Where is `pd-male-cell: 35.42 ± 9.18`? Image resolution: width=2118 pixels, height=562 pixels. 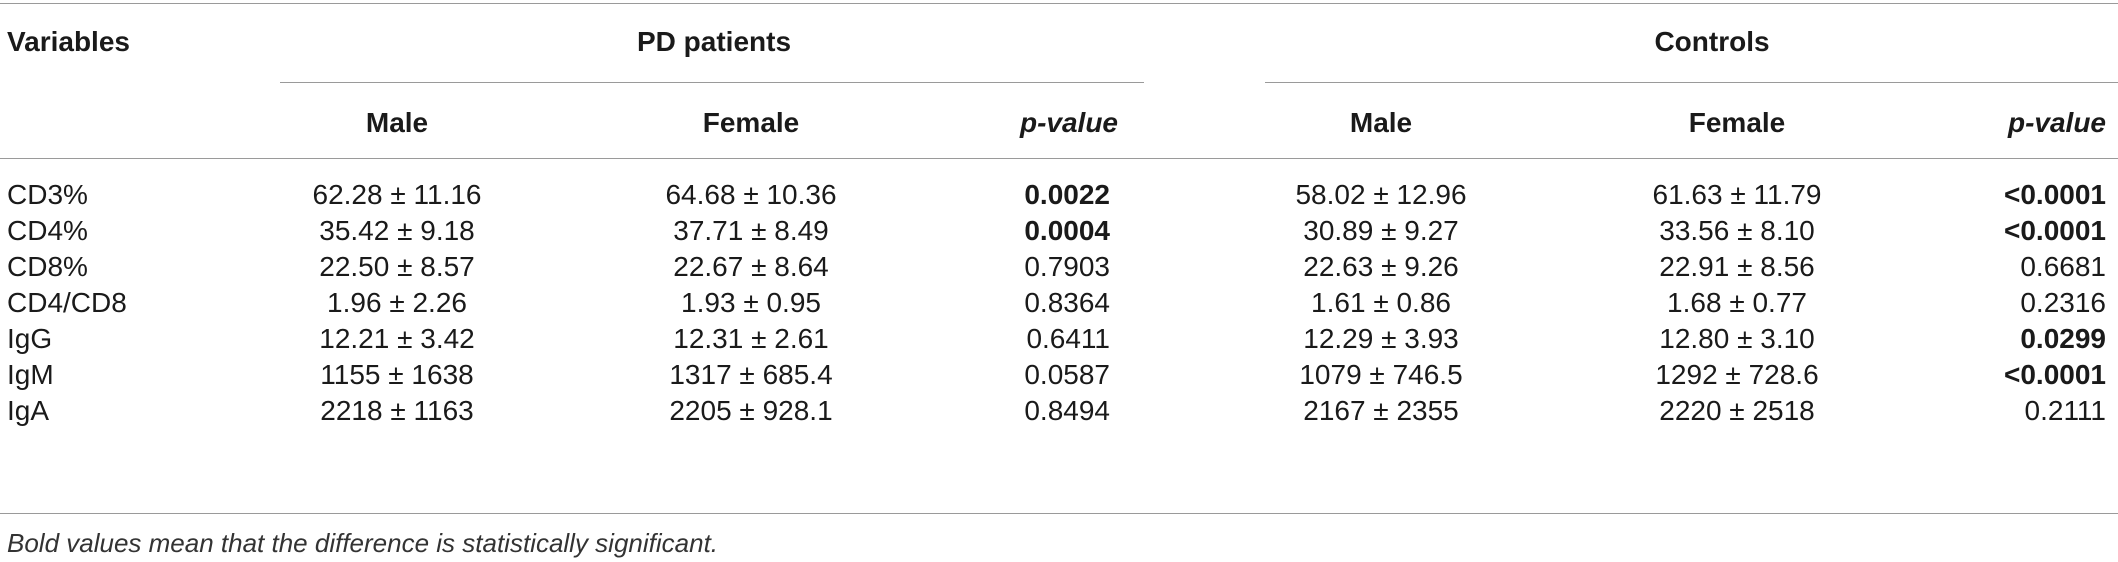 pd-male-cell: 35.42 ± 9.18 is located at coordinates (397, 230).